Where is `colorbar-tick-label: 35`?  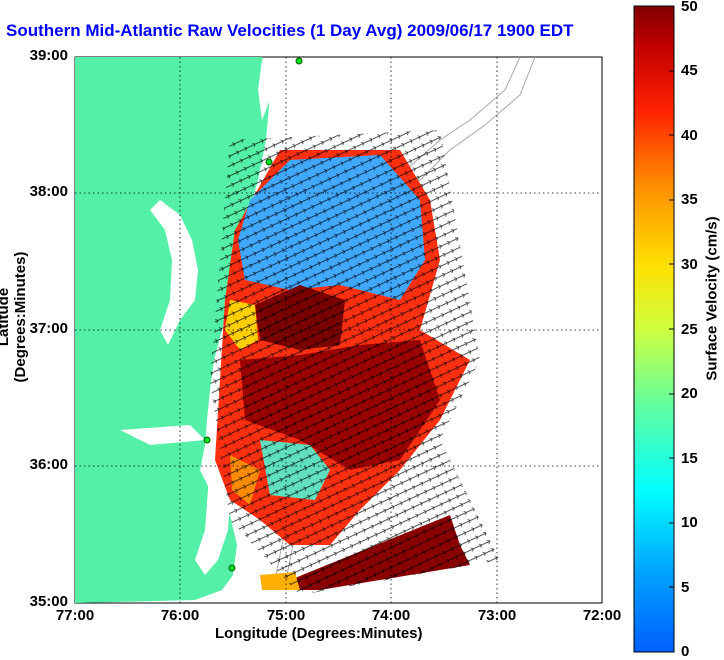 colorbar-tick-label: 35 is located at coordinates (689, 199).